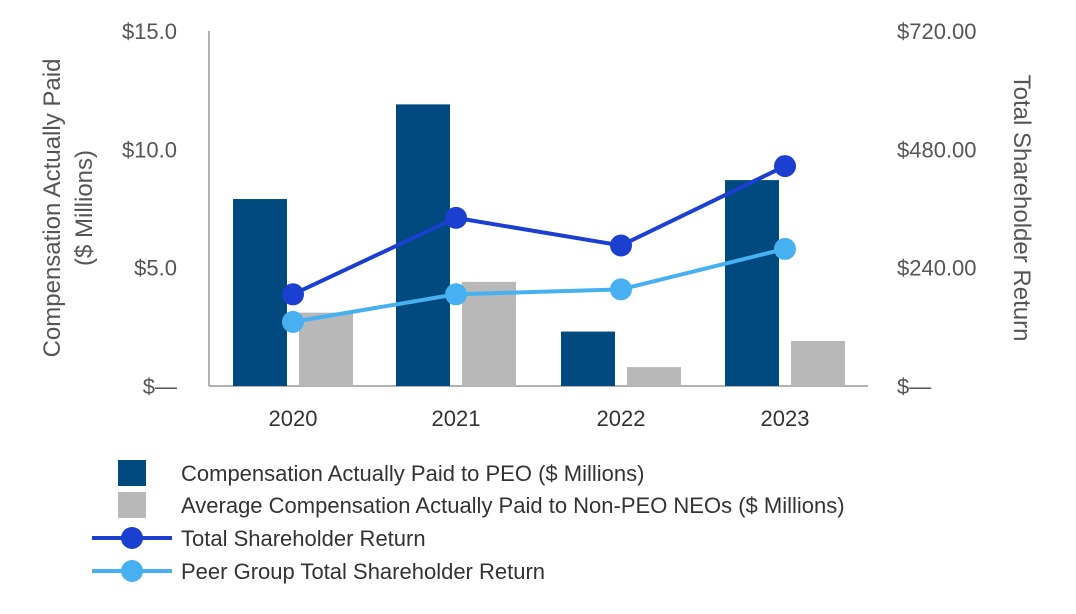 Image resolution: width=1076 pixels, height=614 pixels. Describe the element at coordinates (456, 294) in the screenshot. I see `peer-tsr-point-2021` at that location.